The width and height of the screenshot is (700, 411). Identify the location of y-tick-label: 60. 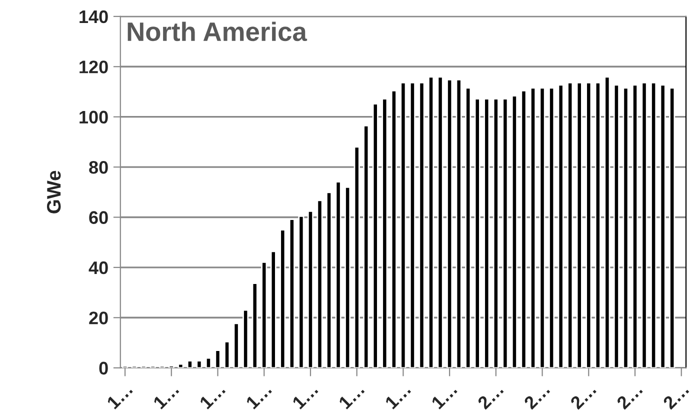
(98, 217).